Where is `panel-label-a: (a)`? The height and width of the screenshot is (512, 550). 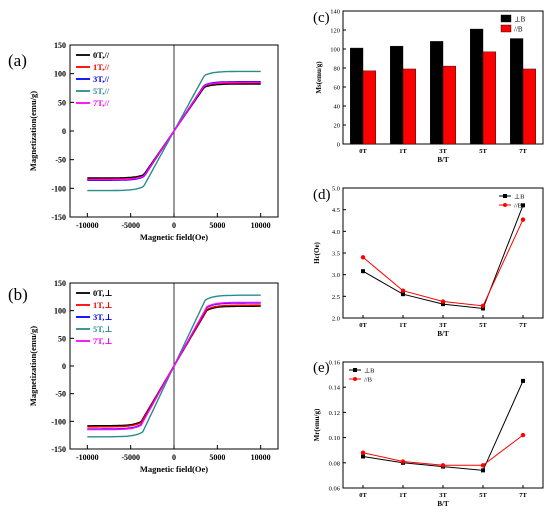
panel-label-a: (a) is located at coordinates (17, 60).